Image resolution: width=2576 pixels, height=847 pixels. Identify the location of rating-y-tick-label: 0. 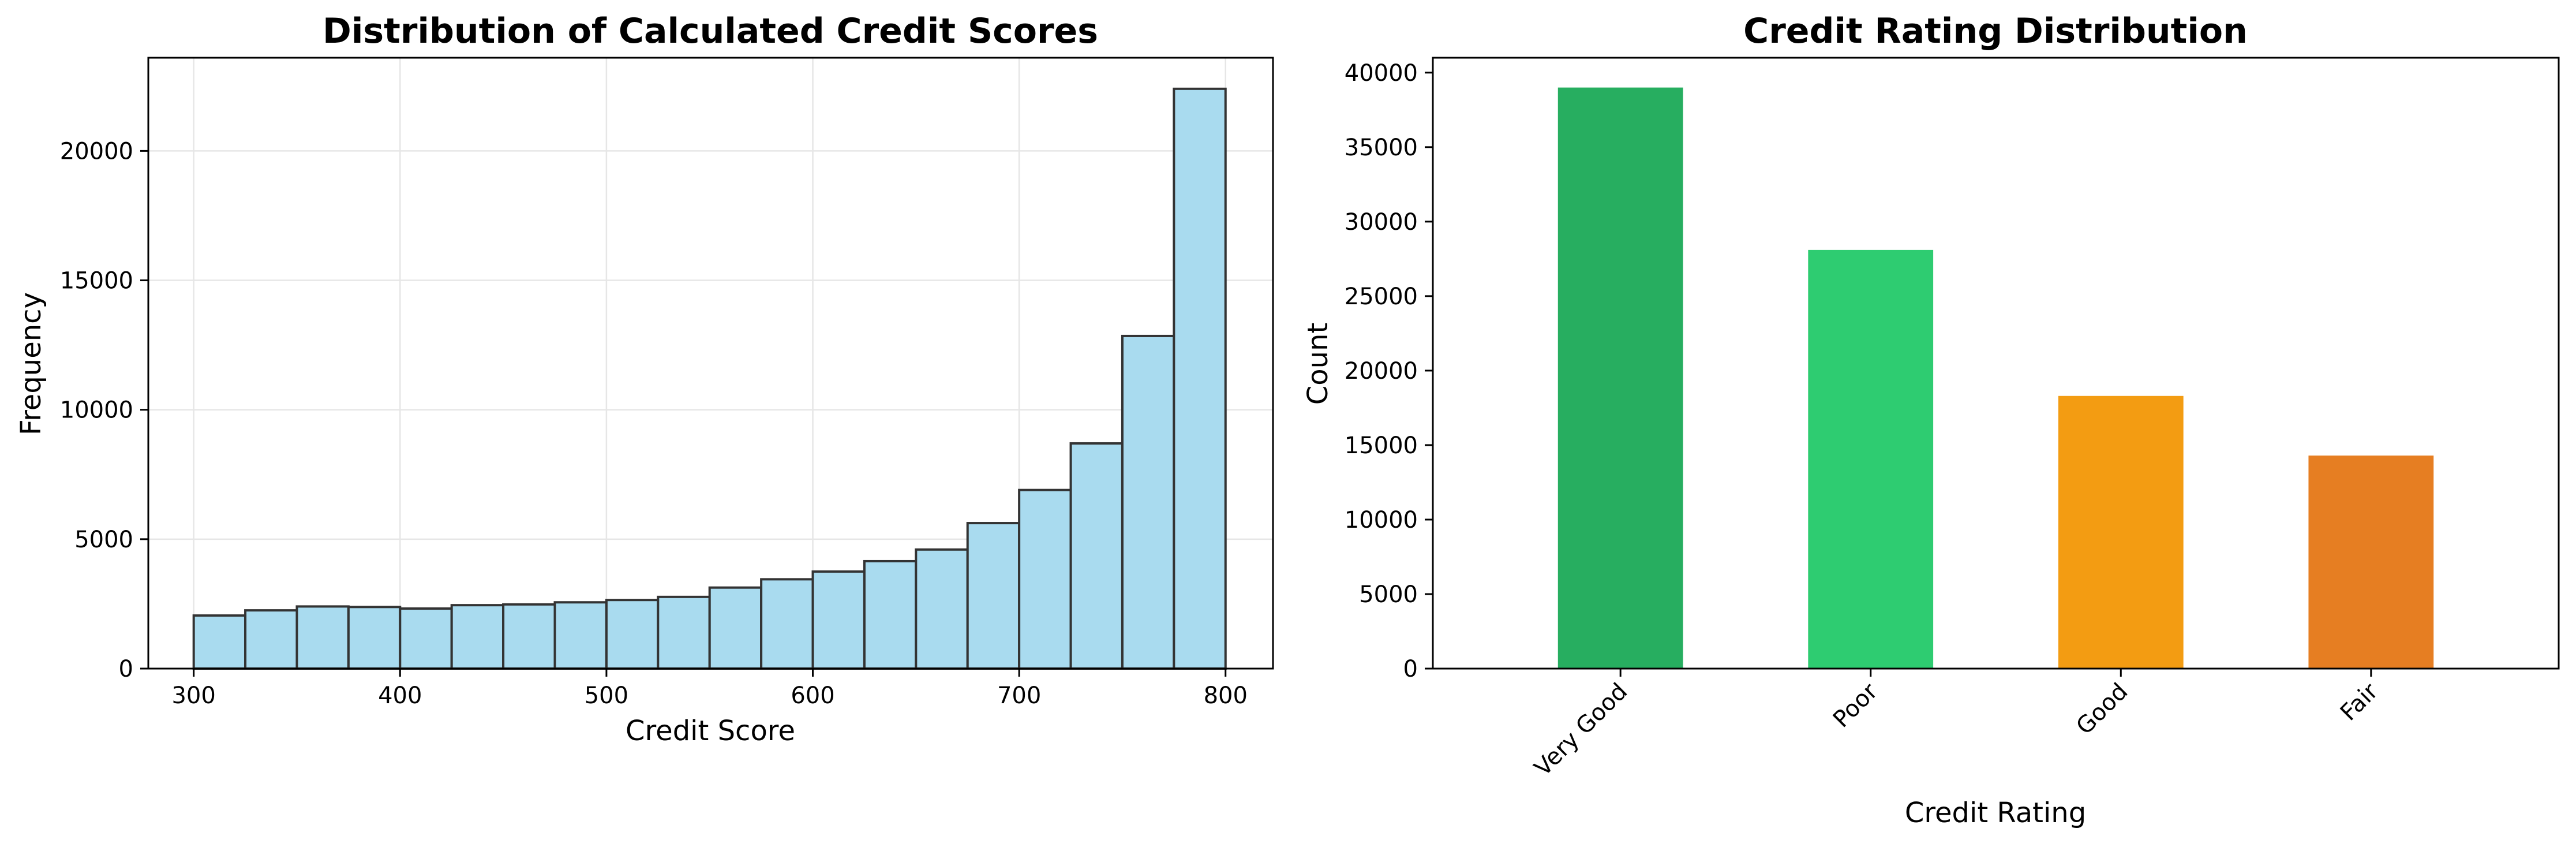
(1411, 669).